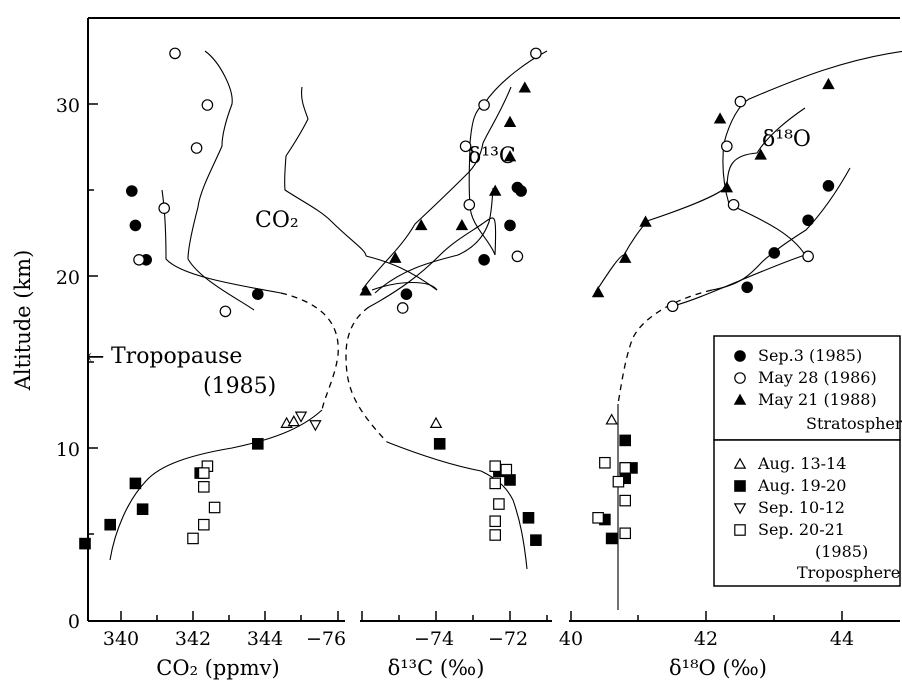 Image resolution: width=902 pixels, height=682 pixels. What do you see at coordinates (706, 639) in the screenshot?
I see `x-tick-label: 42` at bounding box center [706, 639].